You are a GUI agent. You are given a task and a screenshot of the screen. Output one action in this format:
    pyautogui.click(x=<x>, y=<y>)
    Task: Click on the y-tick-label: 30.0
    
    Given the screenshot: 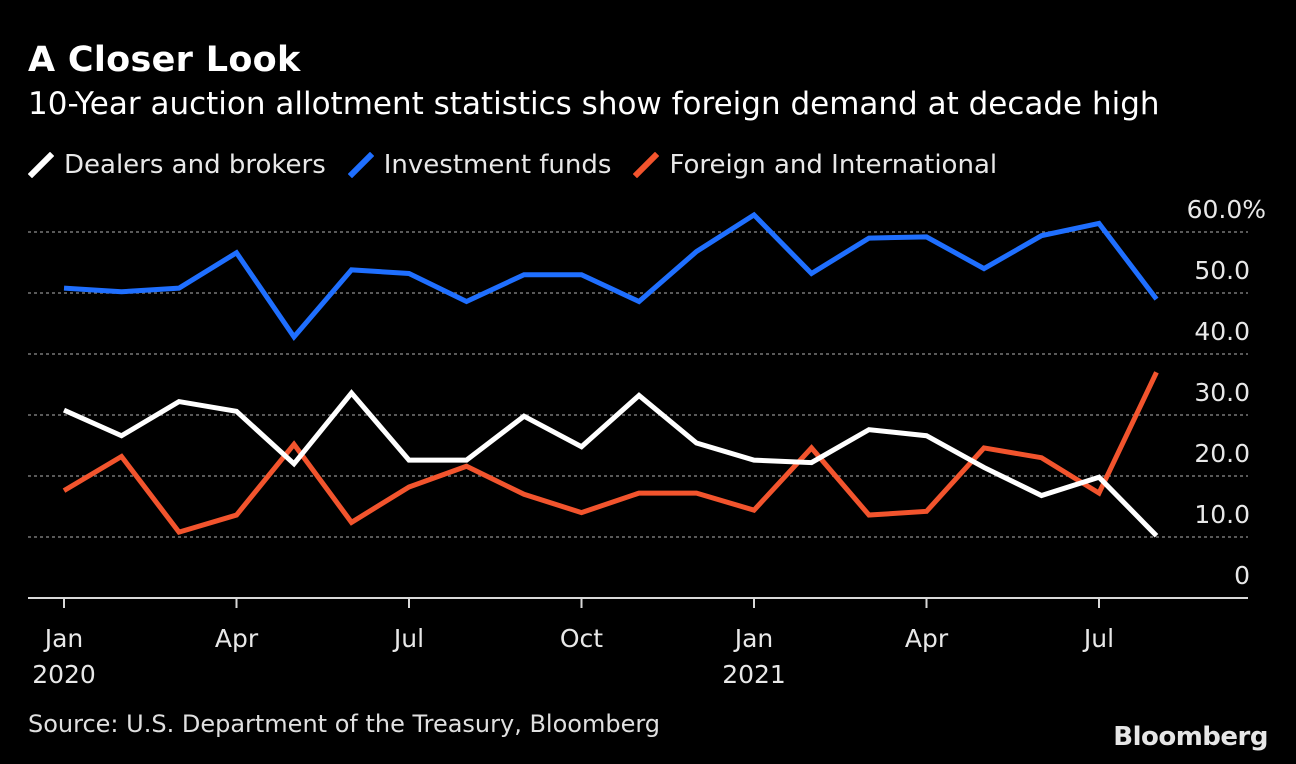 What is the action you would take?
    pyautogui.click(x=1222, y=392)
    